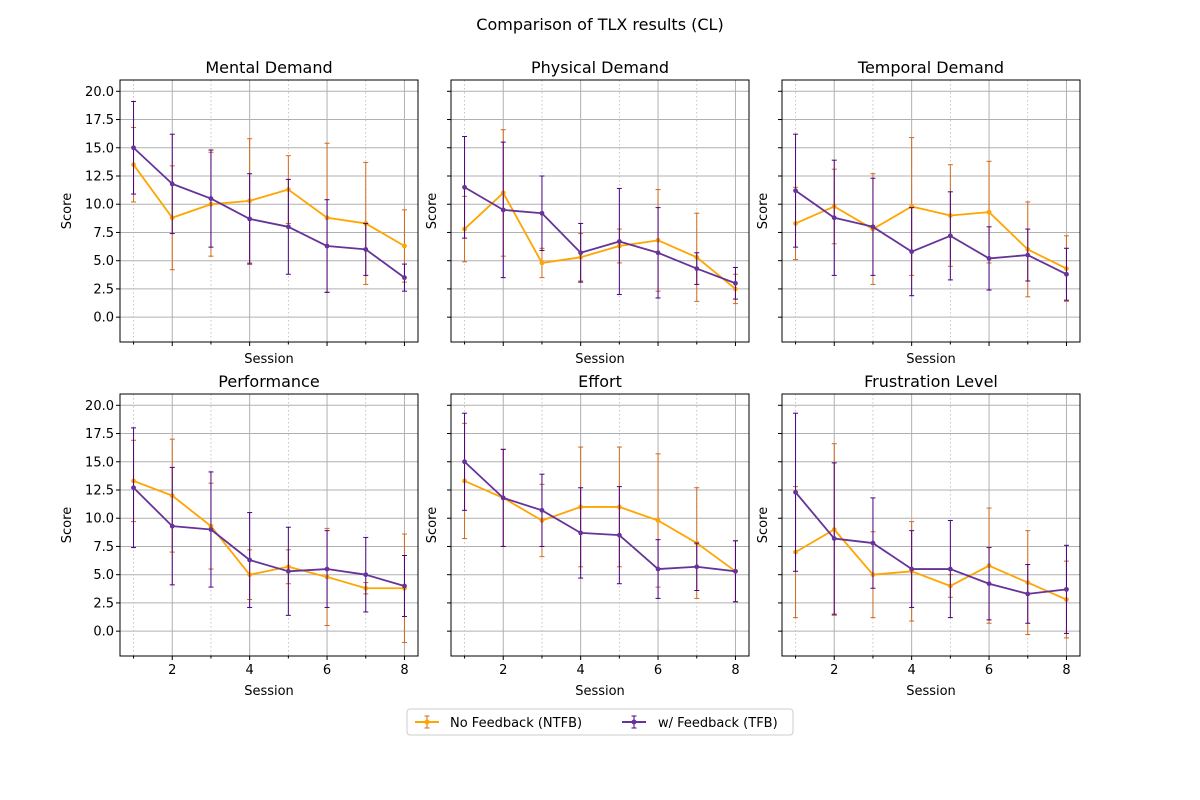 The image size is (1200, 800). I want to click on subplot-title: Mental Demand, so click(268, 67).